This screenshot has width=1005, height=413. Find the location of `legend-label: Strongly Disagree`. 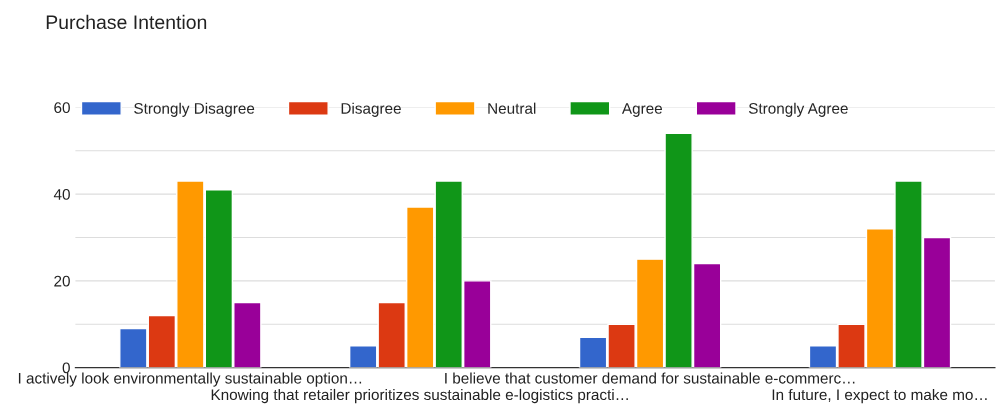

legend-label: Strongly Disagree is located at coordinates (194, 109).